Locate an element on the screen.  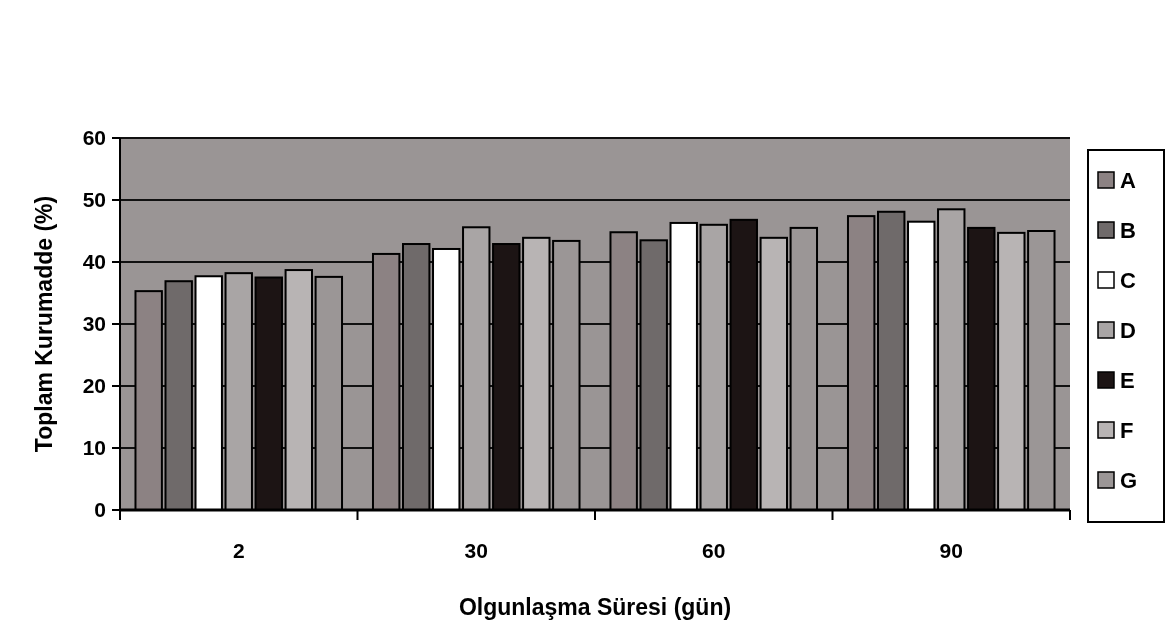
y-tick-label: 30 is located at coordinates (94, 324).